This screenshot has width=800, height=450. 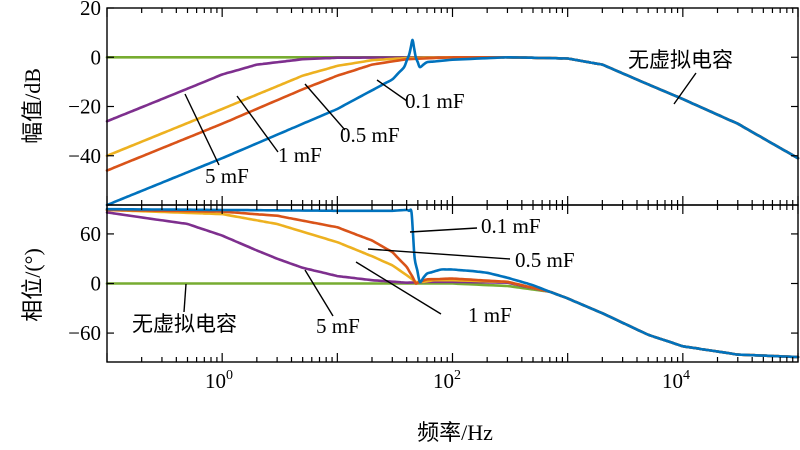 What do you see at coordinates (511, 226) in the screenshot?
I see `phase-annotation-0-1mf: 0.1 mF` at bounding box center [511, 226].